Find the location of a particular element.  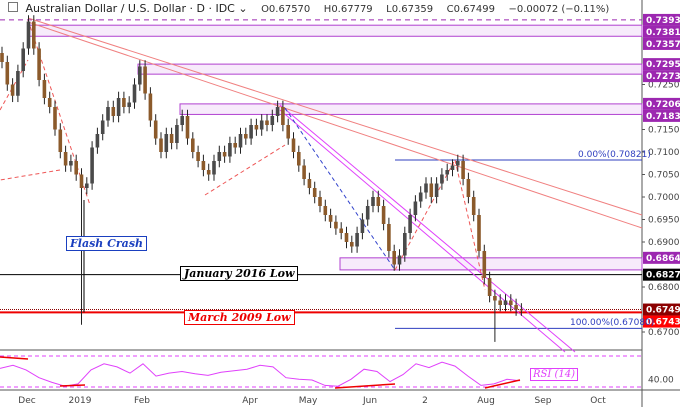

jan-2016-low-label: January 2016 Low is located at coordinates (239, 273).